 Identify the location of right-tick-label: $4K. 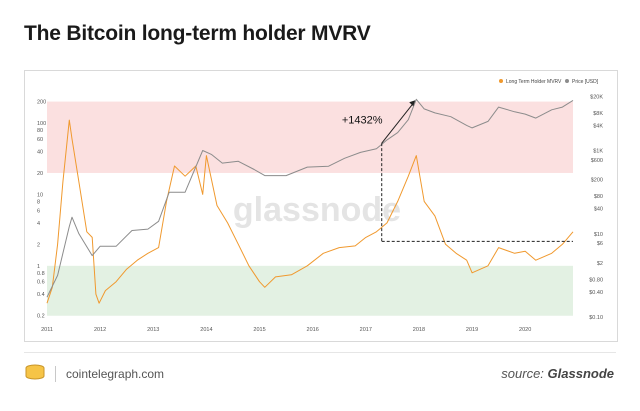
(598, 126).